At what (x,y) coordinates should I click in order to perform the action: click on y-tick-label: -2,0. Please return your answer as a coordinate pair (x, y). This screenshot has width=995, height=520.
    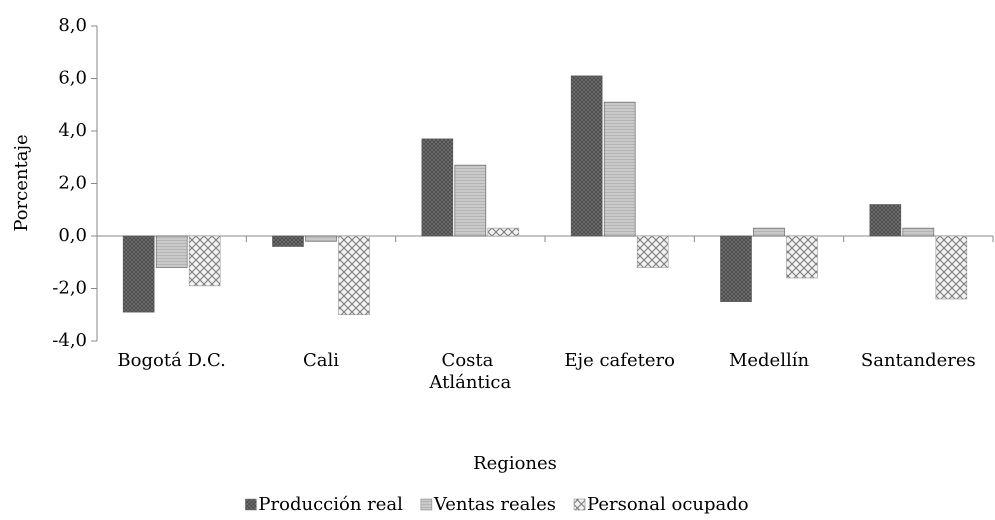
    Looking at the image, I should click on (69, 288).